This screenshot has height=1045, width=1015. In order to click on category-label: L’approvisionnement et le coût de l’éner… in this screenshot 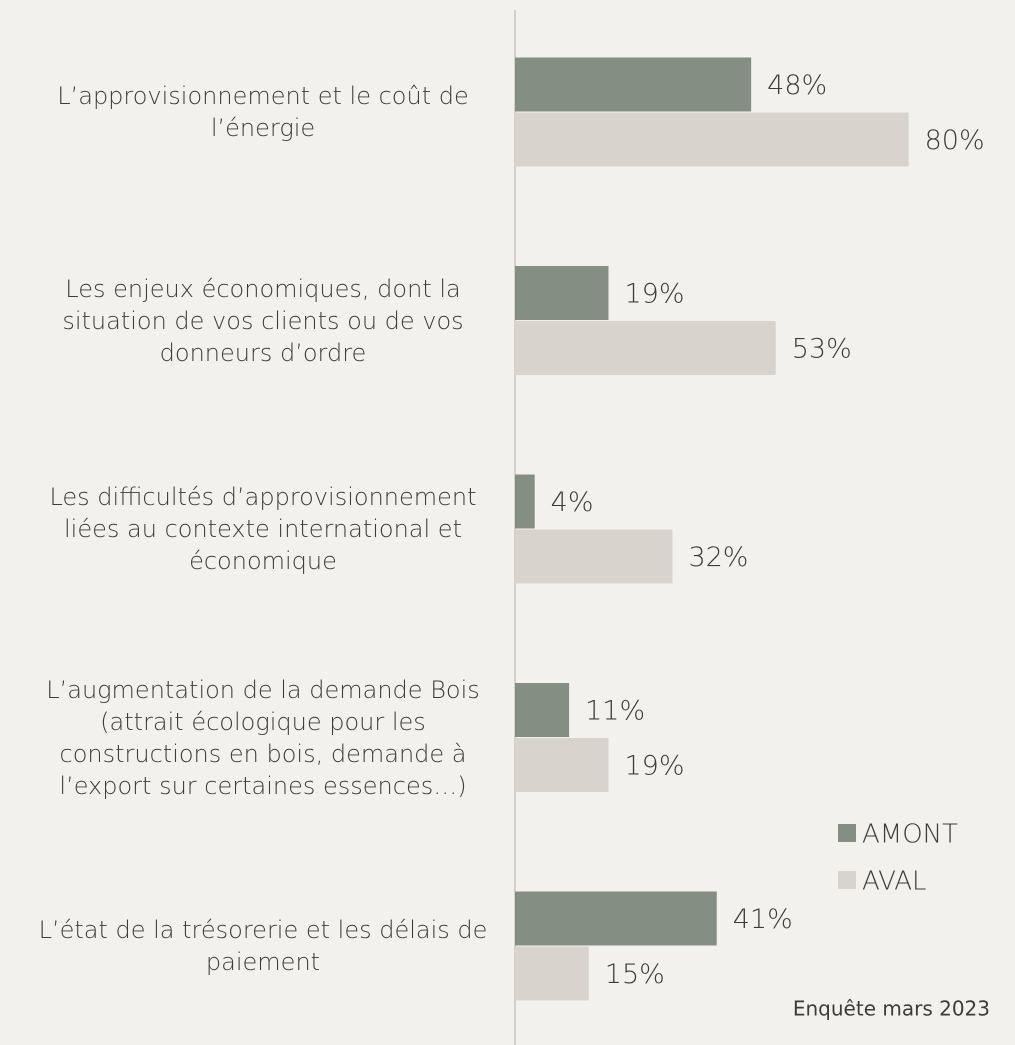, I will do `click(263, 112)`.